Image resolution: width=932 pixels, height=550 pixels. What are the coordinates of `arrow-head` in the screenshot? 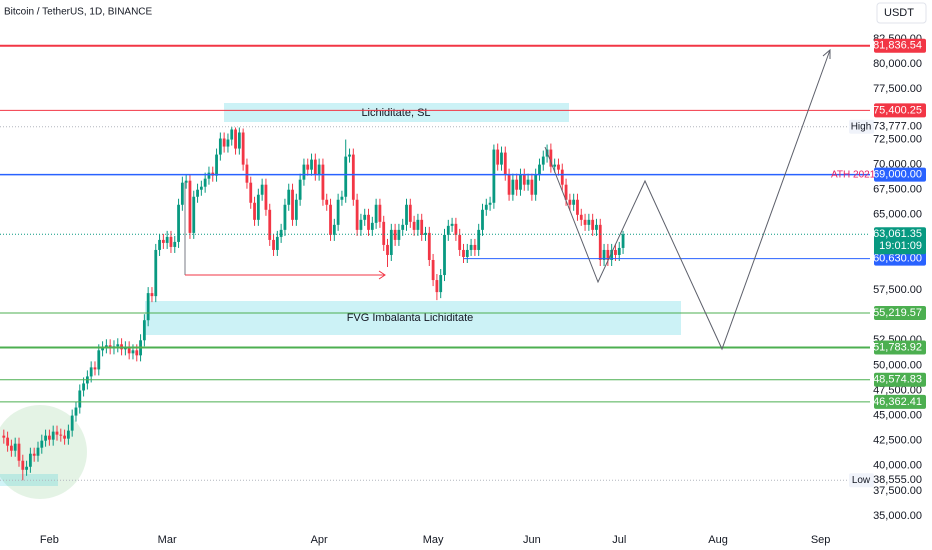 It's located at (382, 275).